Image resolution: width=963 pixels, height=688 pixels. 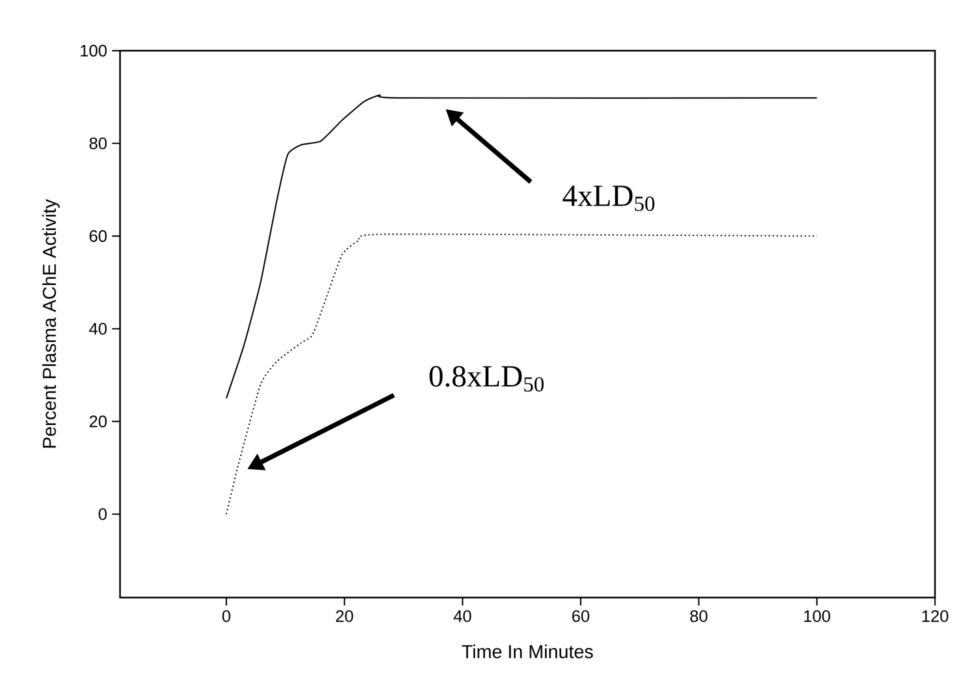 I want to click on x-tick-label: 100, so click(x=817, y=616).